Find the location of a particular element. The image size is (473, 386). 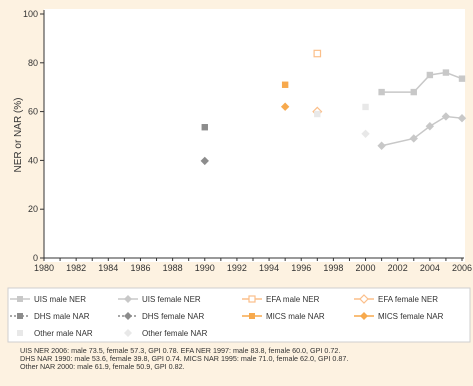

y-tick-labels: 0 20 40 60 80 100 is located at coordinates (30, 136).